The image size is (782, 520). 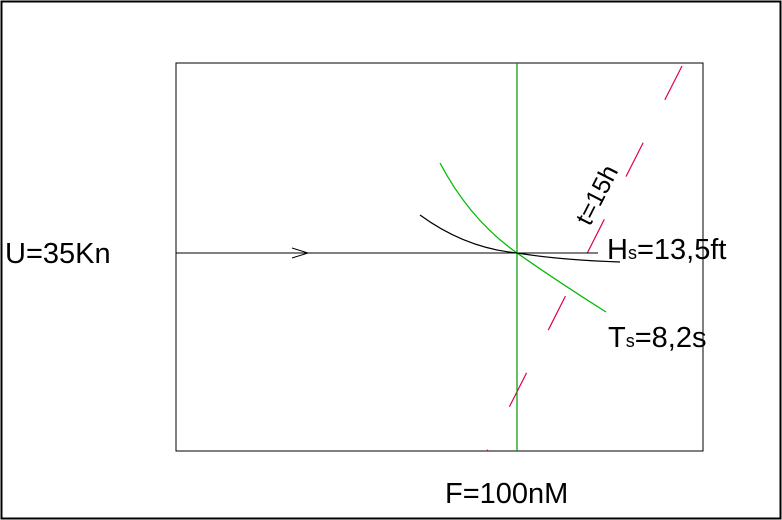 I want to click on wave-period-subscript: s, so click(x=630, y=341).